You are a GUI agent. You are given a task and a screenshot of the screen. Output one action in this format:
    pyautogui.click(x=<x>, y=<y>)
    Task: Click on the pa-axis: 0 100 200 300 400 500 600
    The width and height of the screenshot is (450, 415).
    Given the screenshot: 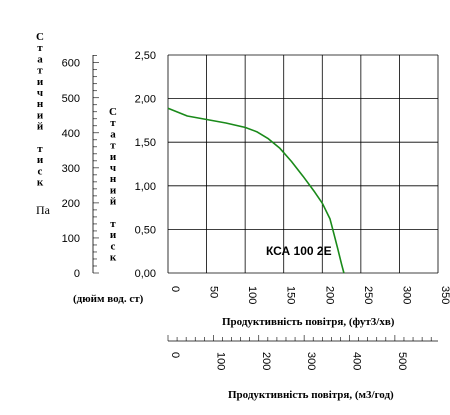 What is the action you would take?
    pyautogui.click(x=80, y=167)
    